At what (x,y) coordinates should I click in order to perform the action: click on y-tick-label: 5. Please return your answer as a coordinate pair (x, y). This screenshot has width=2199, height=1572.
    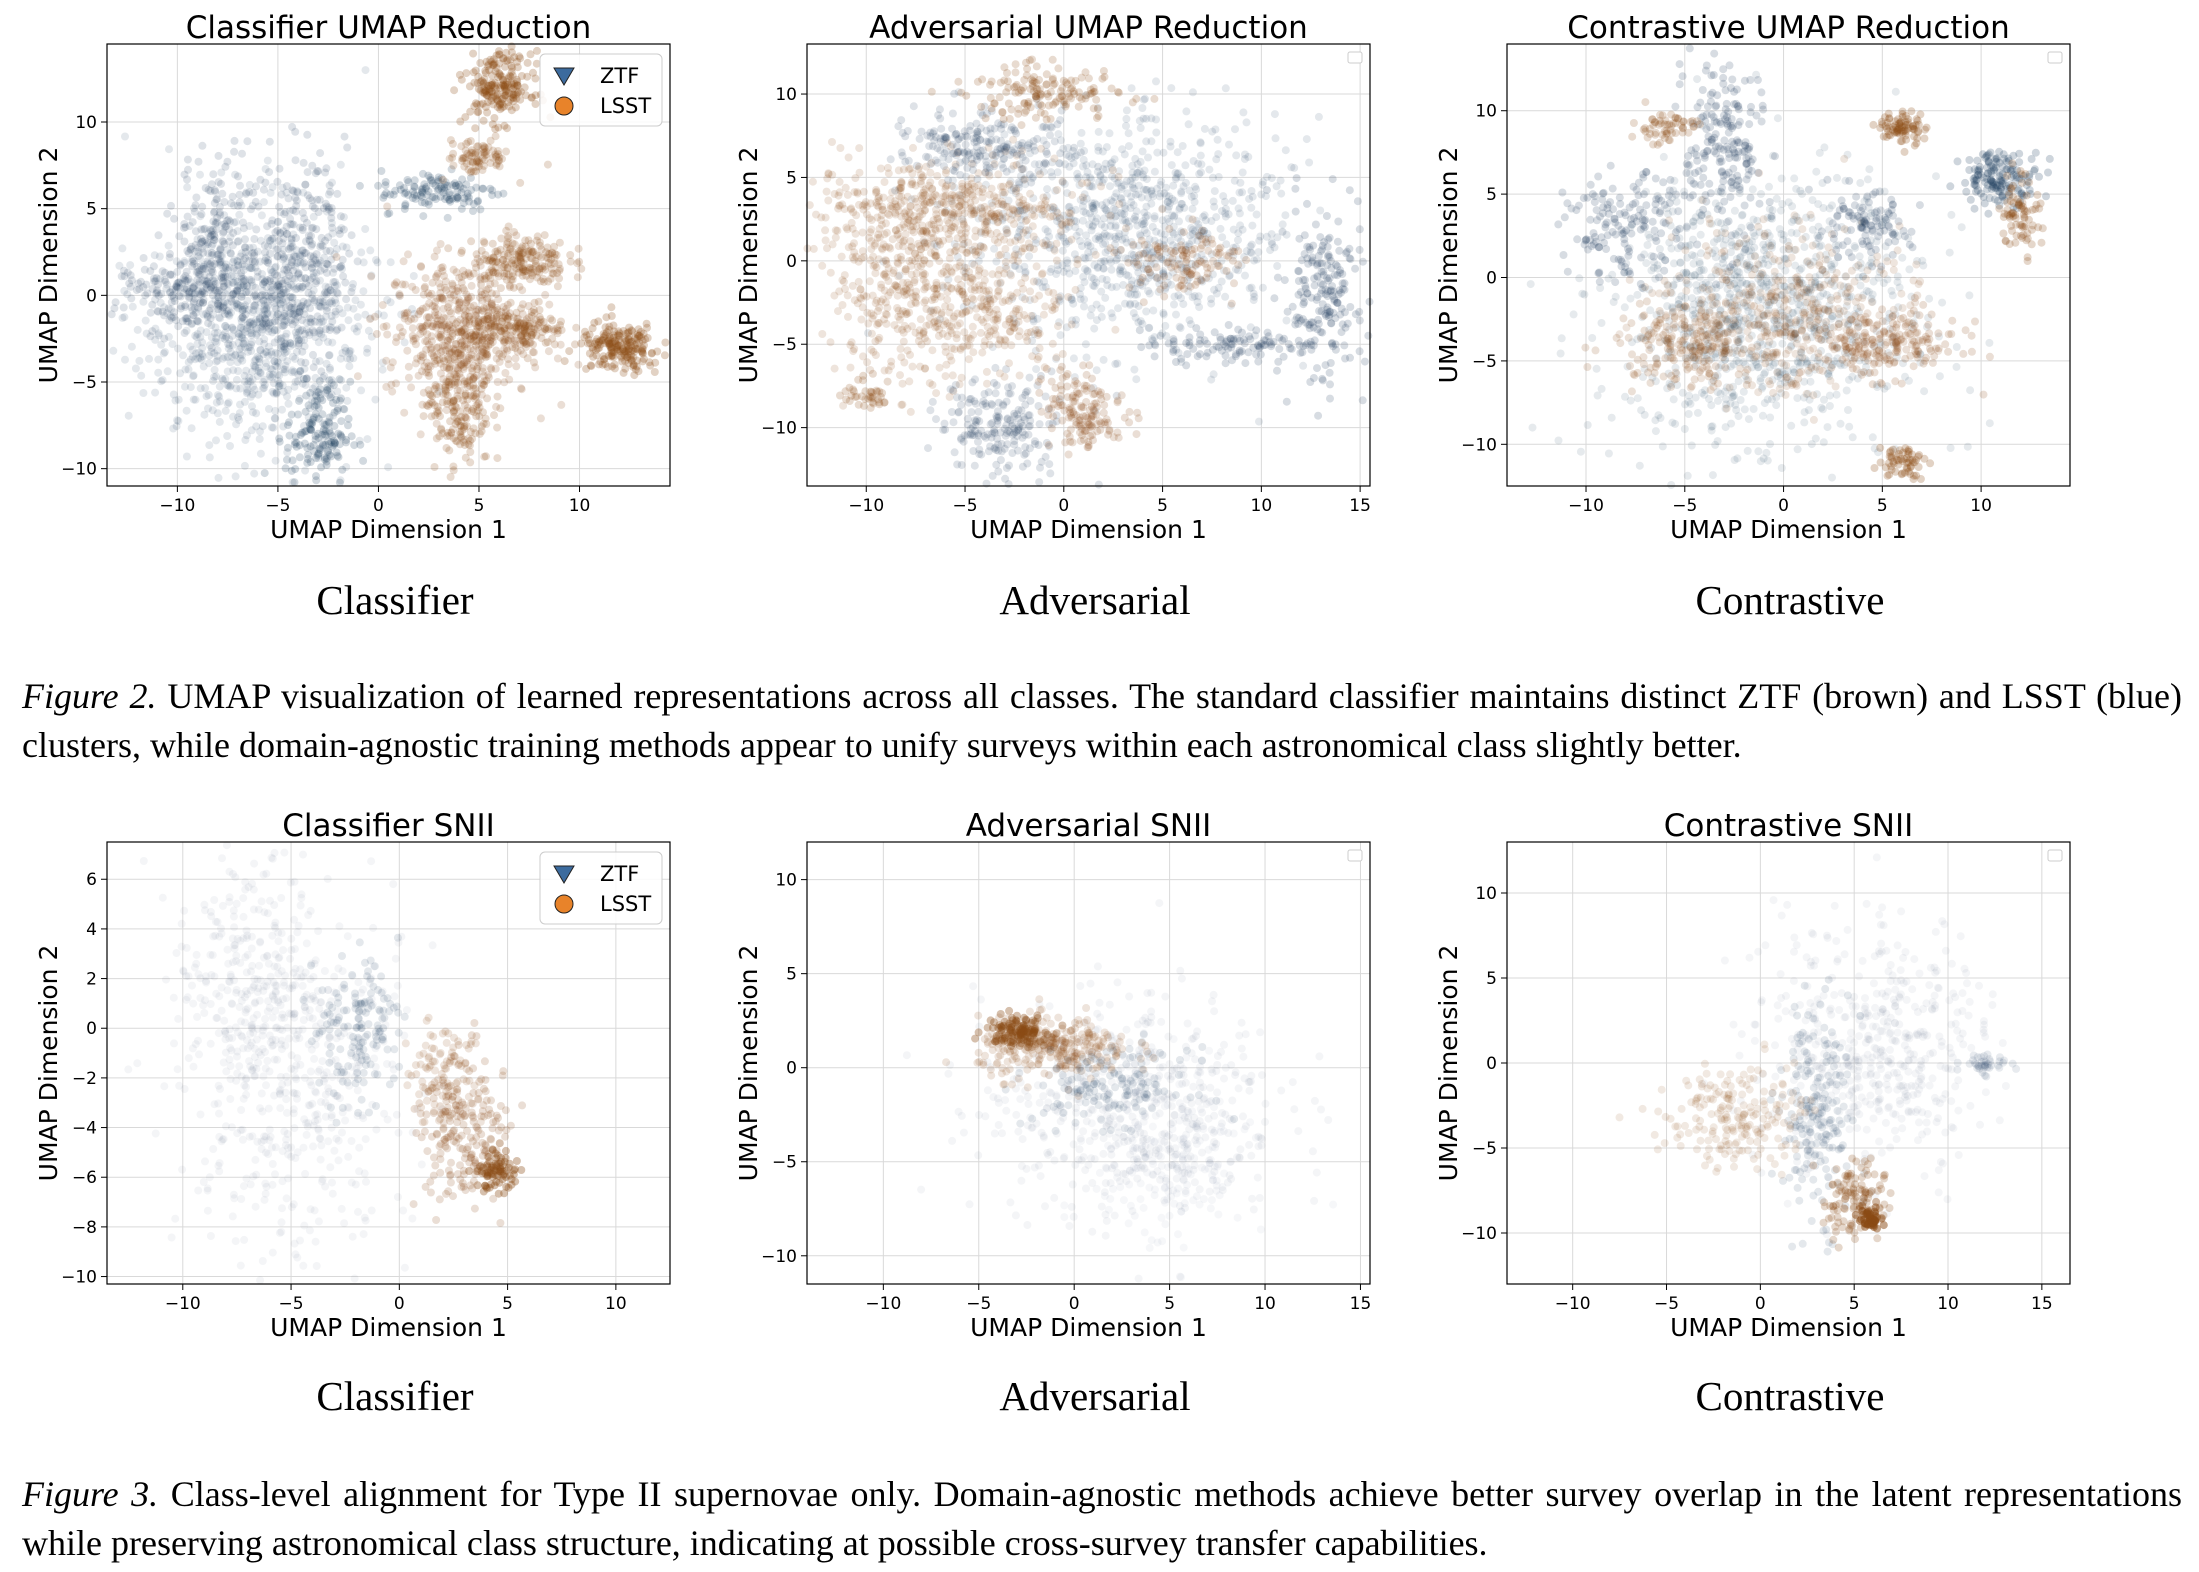
    Looking at the image, I should click on (91, 210).